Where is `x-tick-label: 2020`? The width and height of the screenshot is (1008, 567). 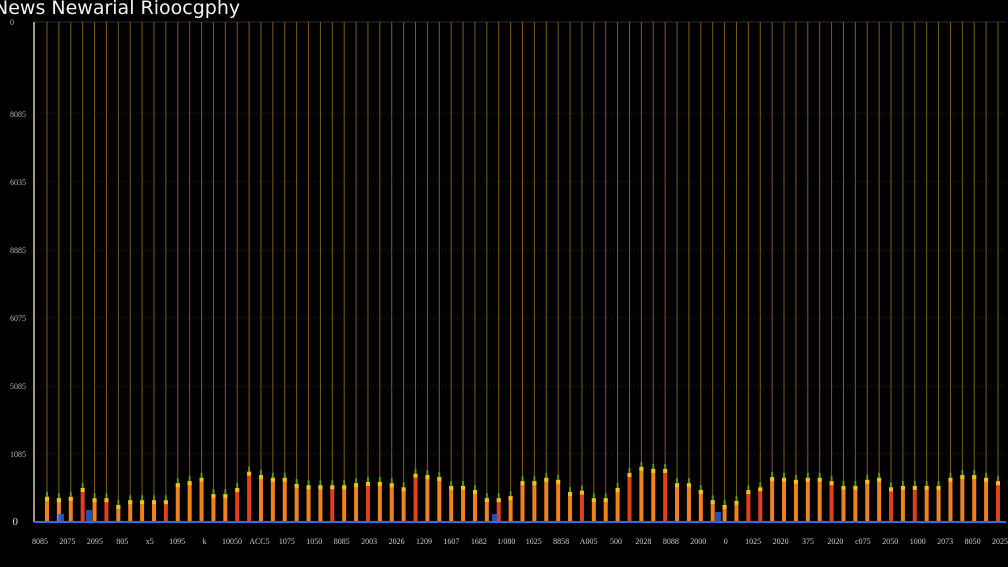
x-tick-label: 2020 is located at coordinates (835, 541).